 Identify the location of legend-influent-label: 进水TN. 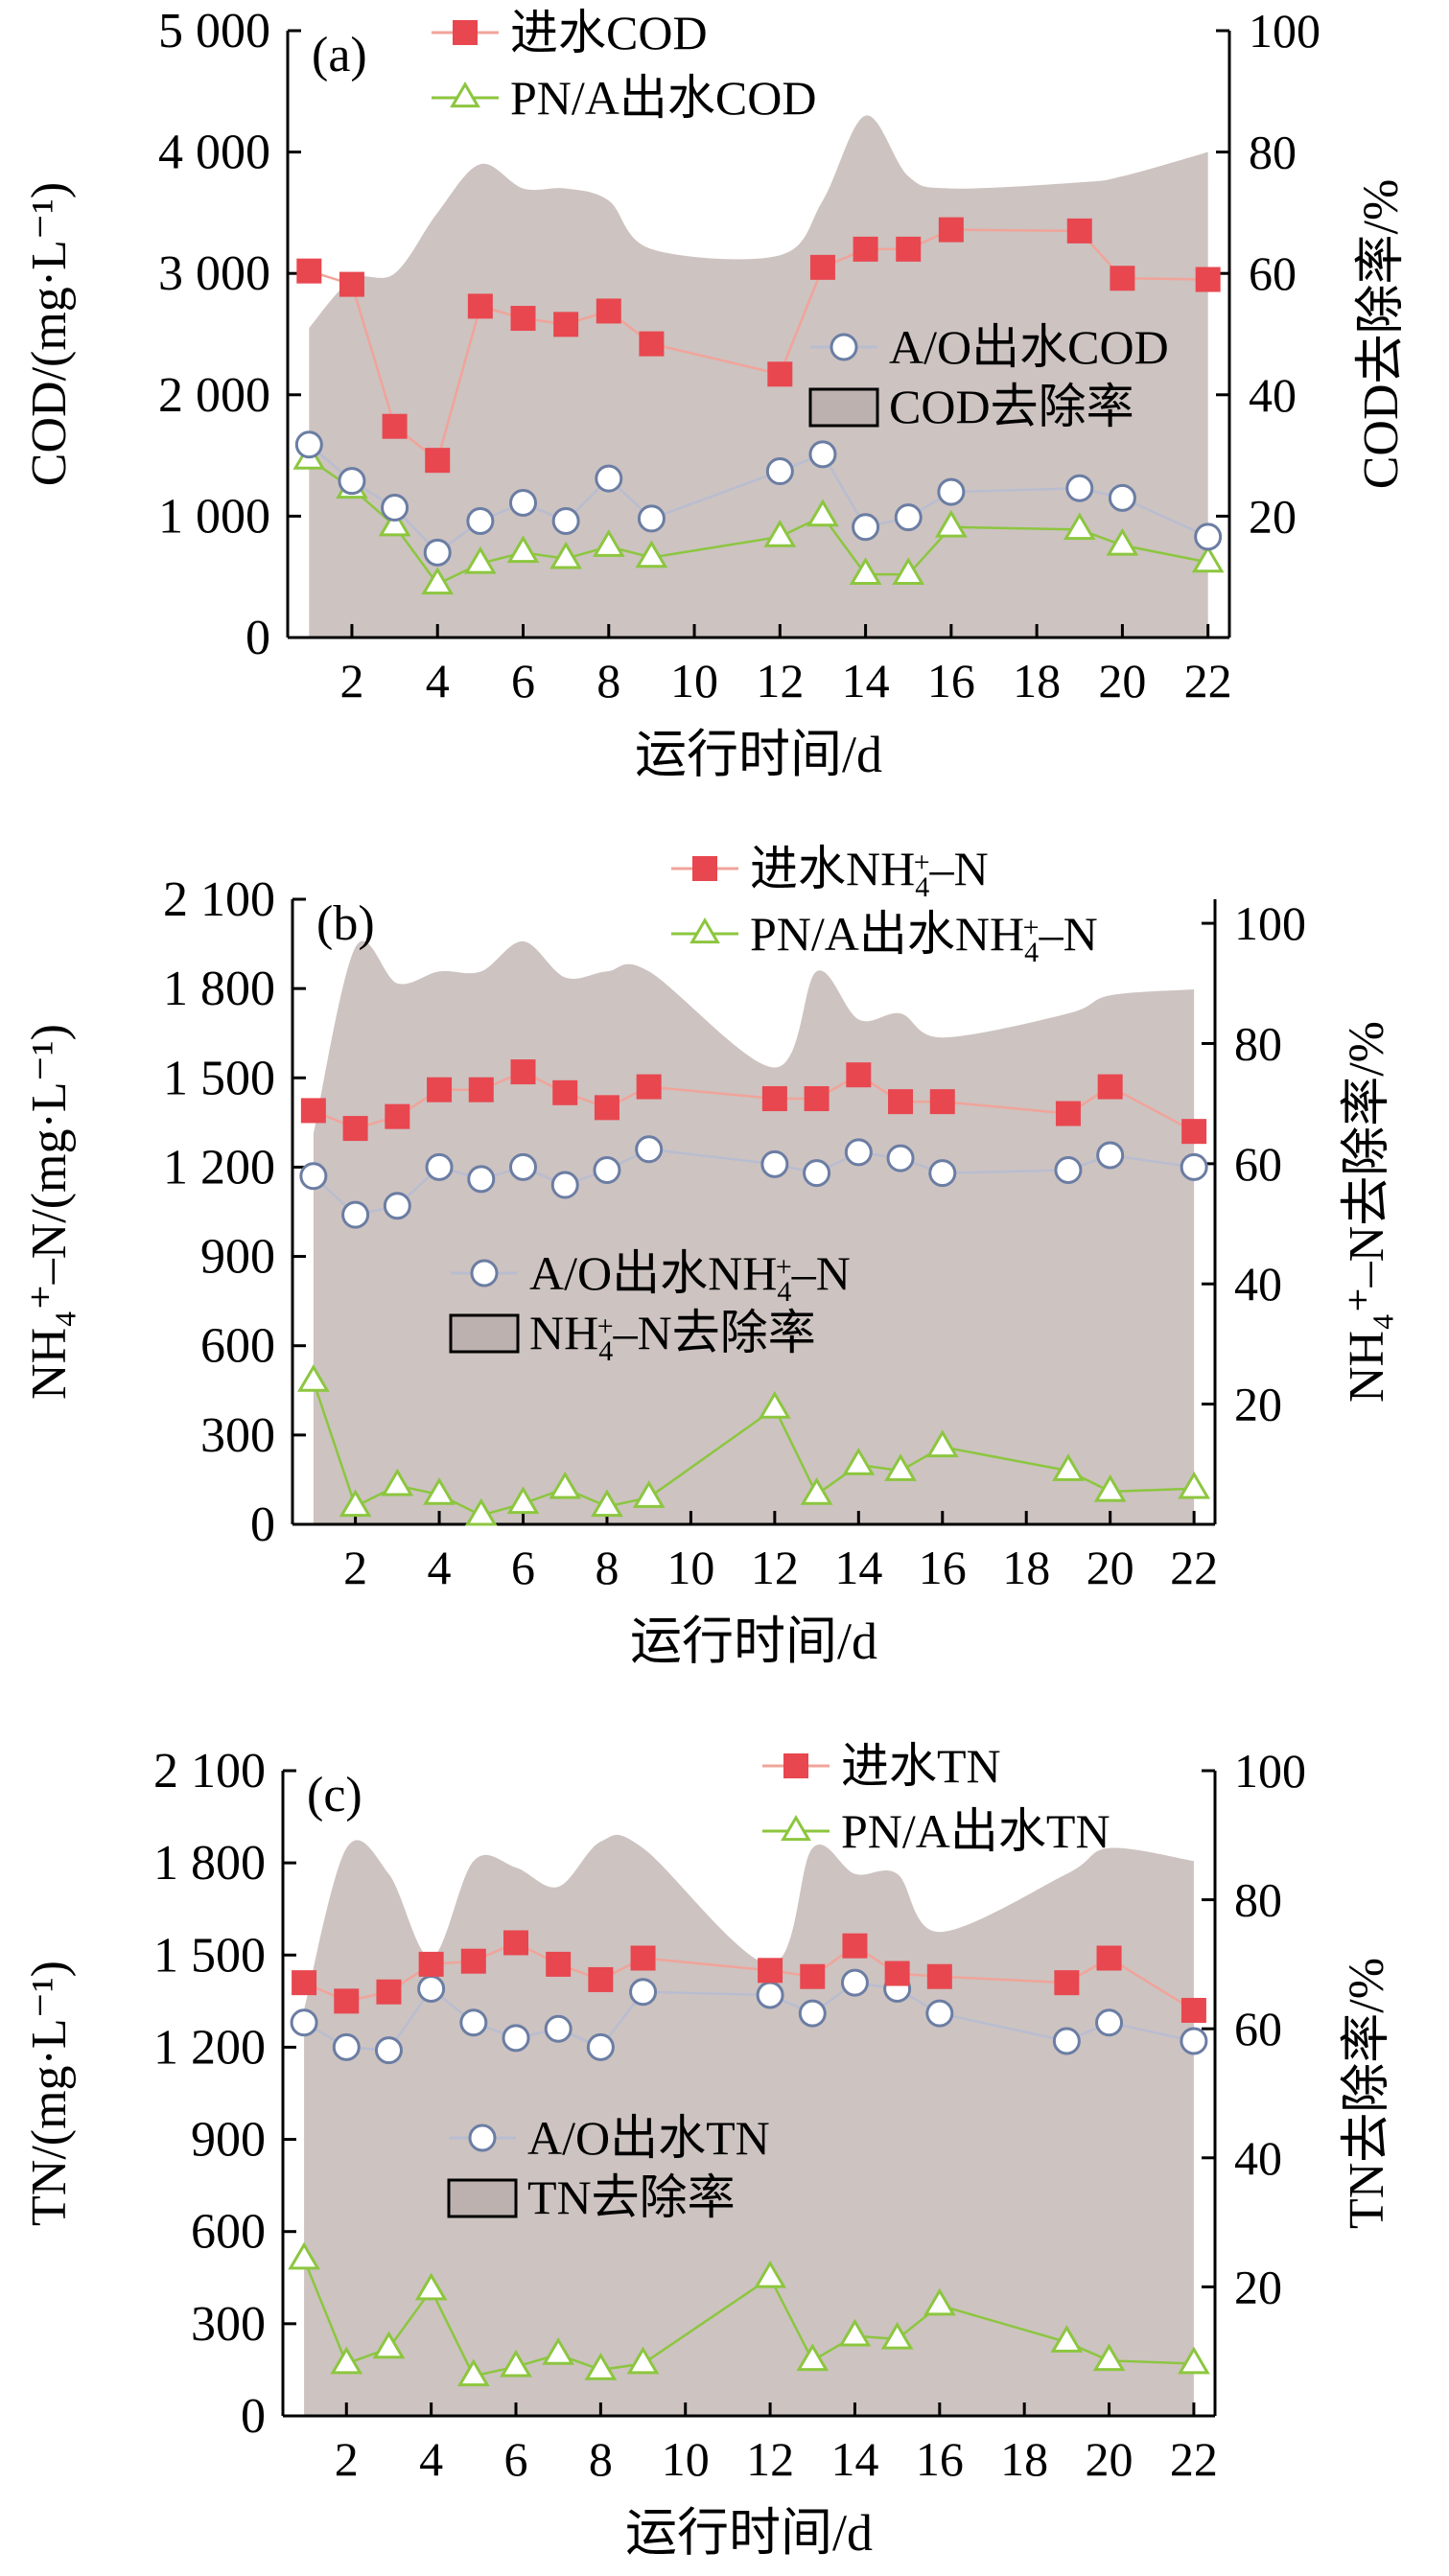
(921, 1766).